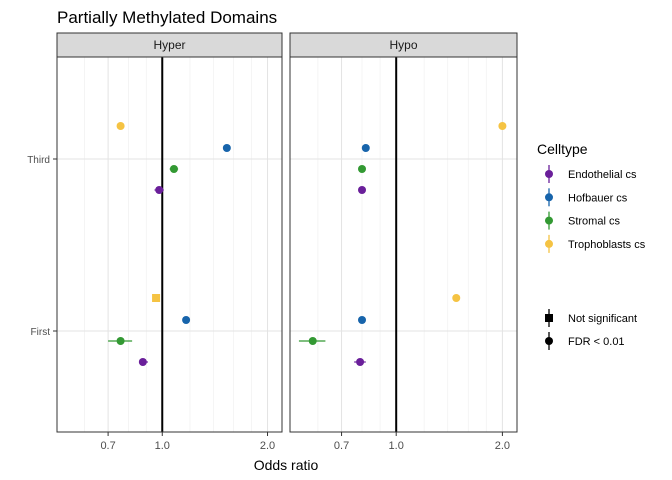 The height and width of the screenshot is (480, 672). What do you see at coordinates (167, 17) in the screenshot?
I see `chart-title: Partially Methylated Domains` at bounding box center [167, 17].